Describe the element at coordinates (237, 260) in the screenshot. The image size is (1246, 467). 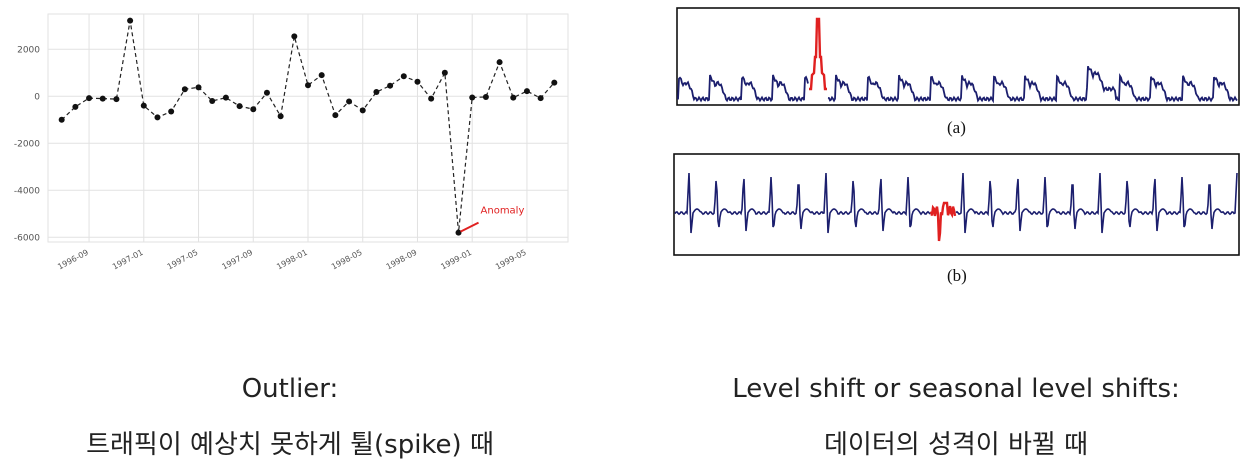
I see `x-tick-label: 1997-09` at that location.